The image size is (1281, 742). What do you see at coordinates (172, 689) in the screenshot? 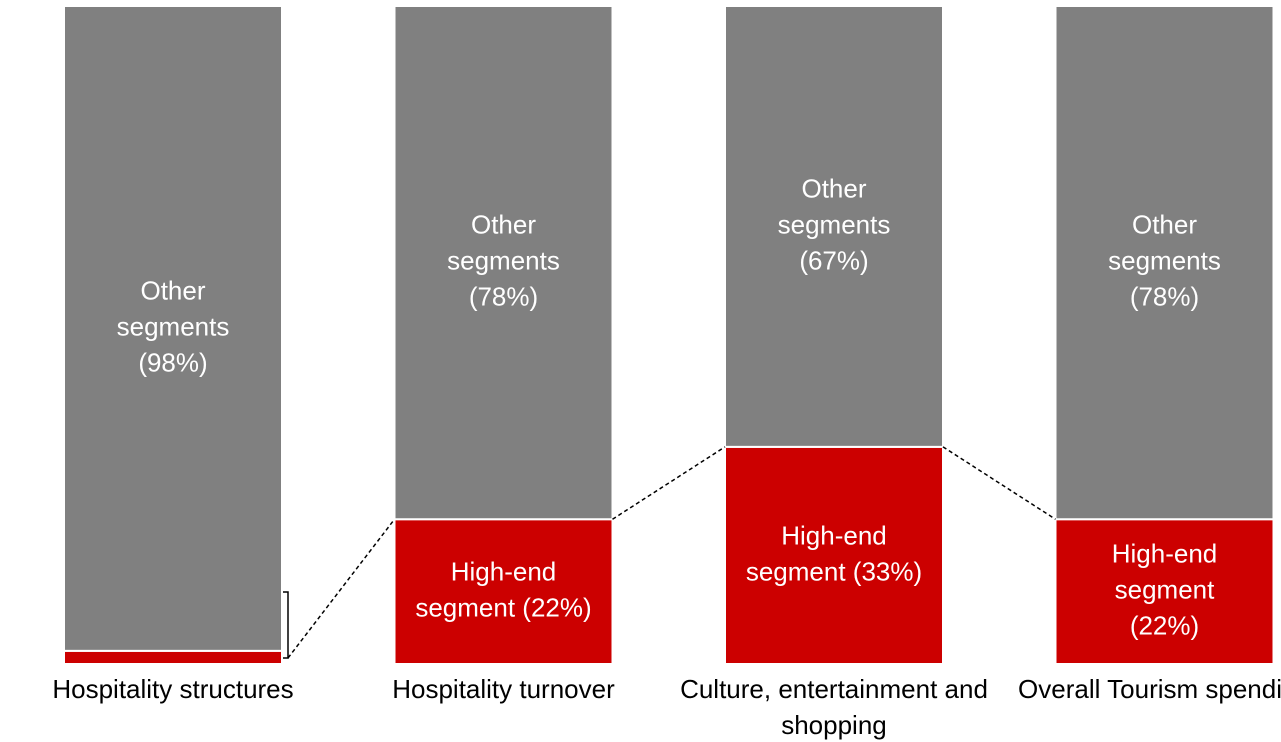
I see `x-tick-label: Hospitality structures` at bounding box center [172, 689].